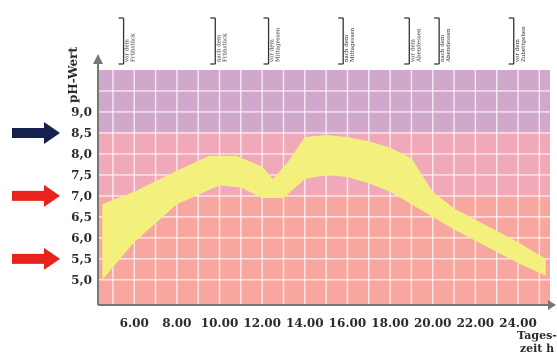 The height and width of the screenshot is (358, 557). I want to click on meal-marker: vor dem Abendessen, so click(413, 41).